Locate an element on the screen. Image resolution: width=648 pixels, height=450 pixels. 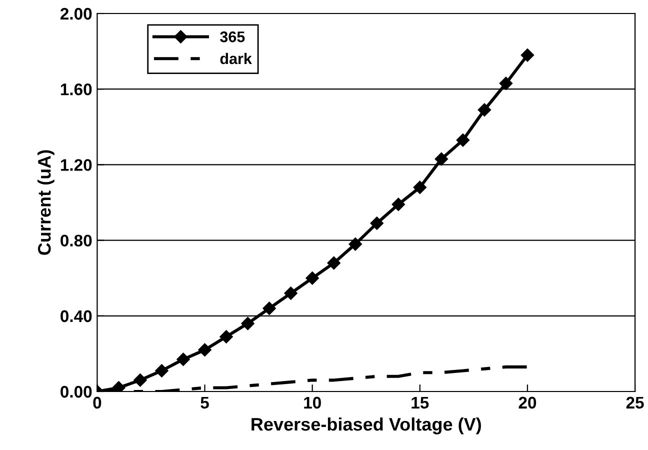
y-tick-label: 2.00 is located at coordinates (76, 14).